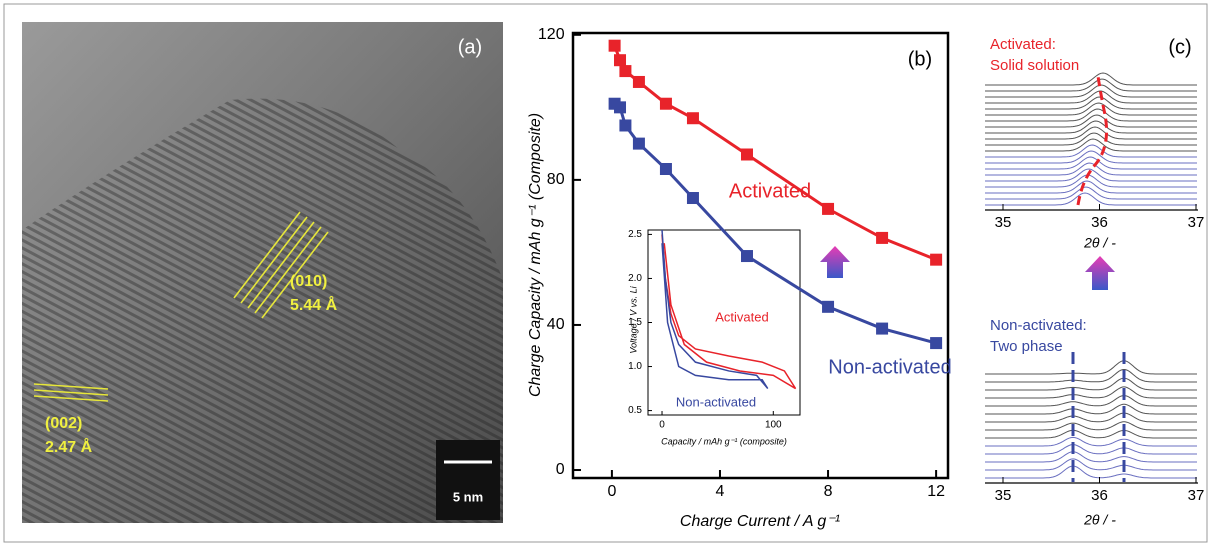  Describe the element at coordinates (635, 278) in the screenshot. I see `y-tick-label: 2.0` at that location.